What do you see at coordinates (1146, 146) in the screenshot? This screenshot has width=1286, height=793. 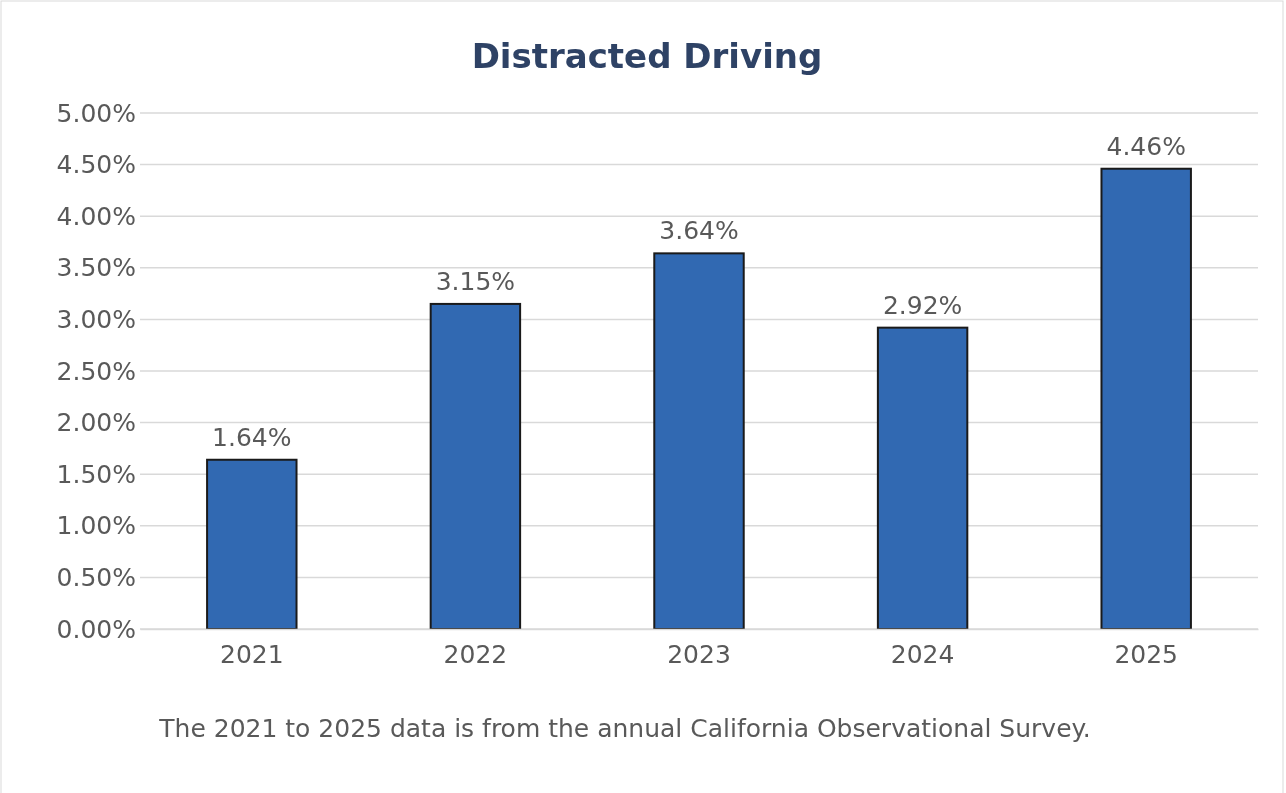 I see `data-label: 4.46%` at bounding box center [1146, 146].